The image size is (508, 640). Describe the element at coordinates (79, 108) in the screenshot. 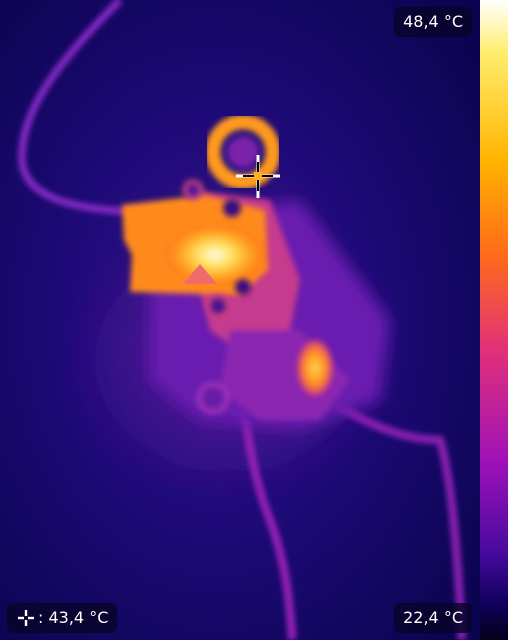

I see `cable-left` at that location.